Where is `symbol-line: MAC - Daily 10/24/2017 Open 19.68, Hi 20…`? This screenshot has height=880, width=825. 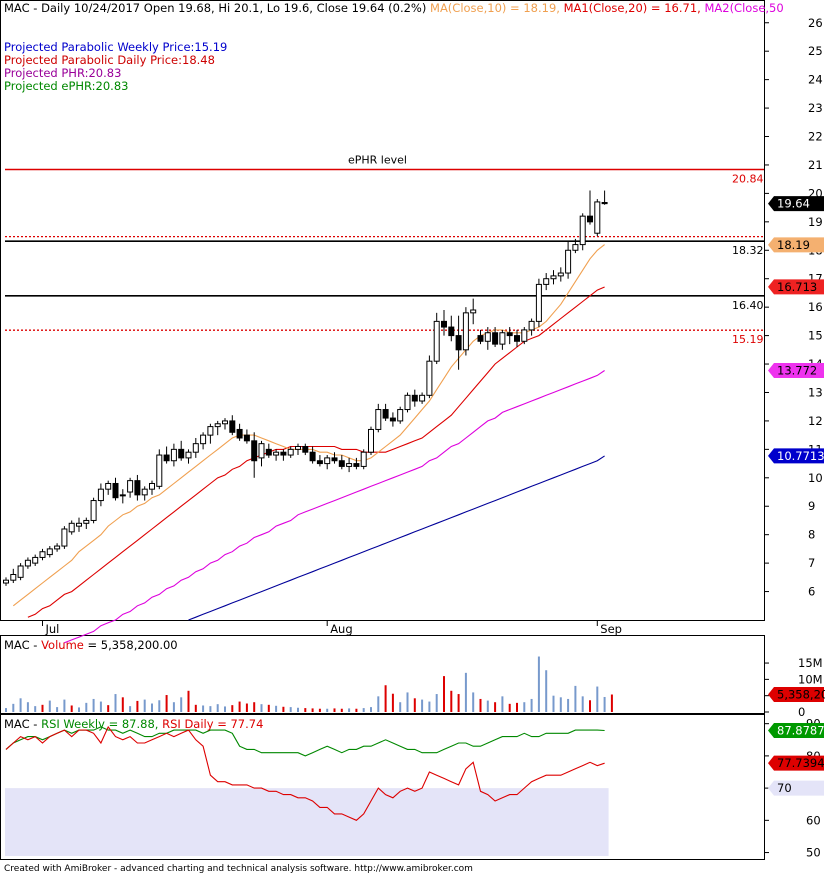
symbol-line: MAC - Daily 10/24/2017 Open 19.68, Hi 20… is located at coordinates (215, 8).